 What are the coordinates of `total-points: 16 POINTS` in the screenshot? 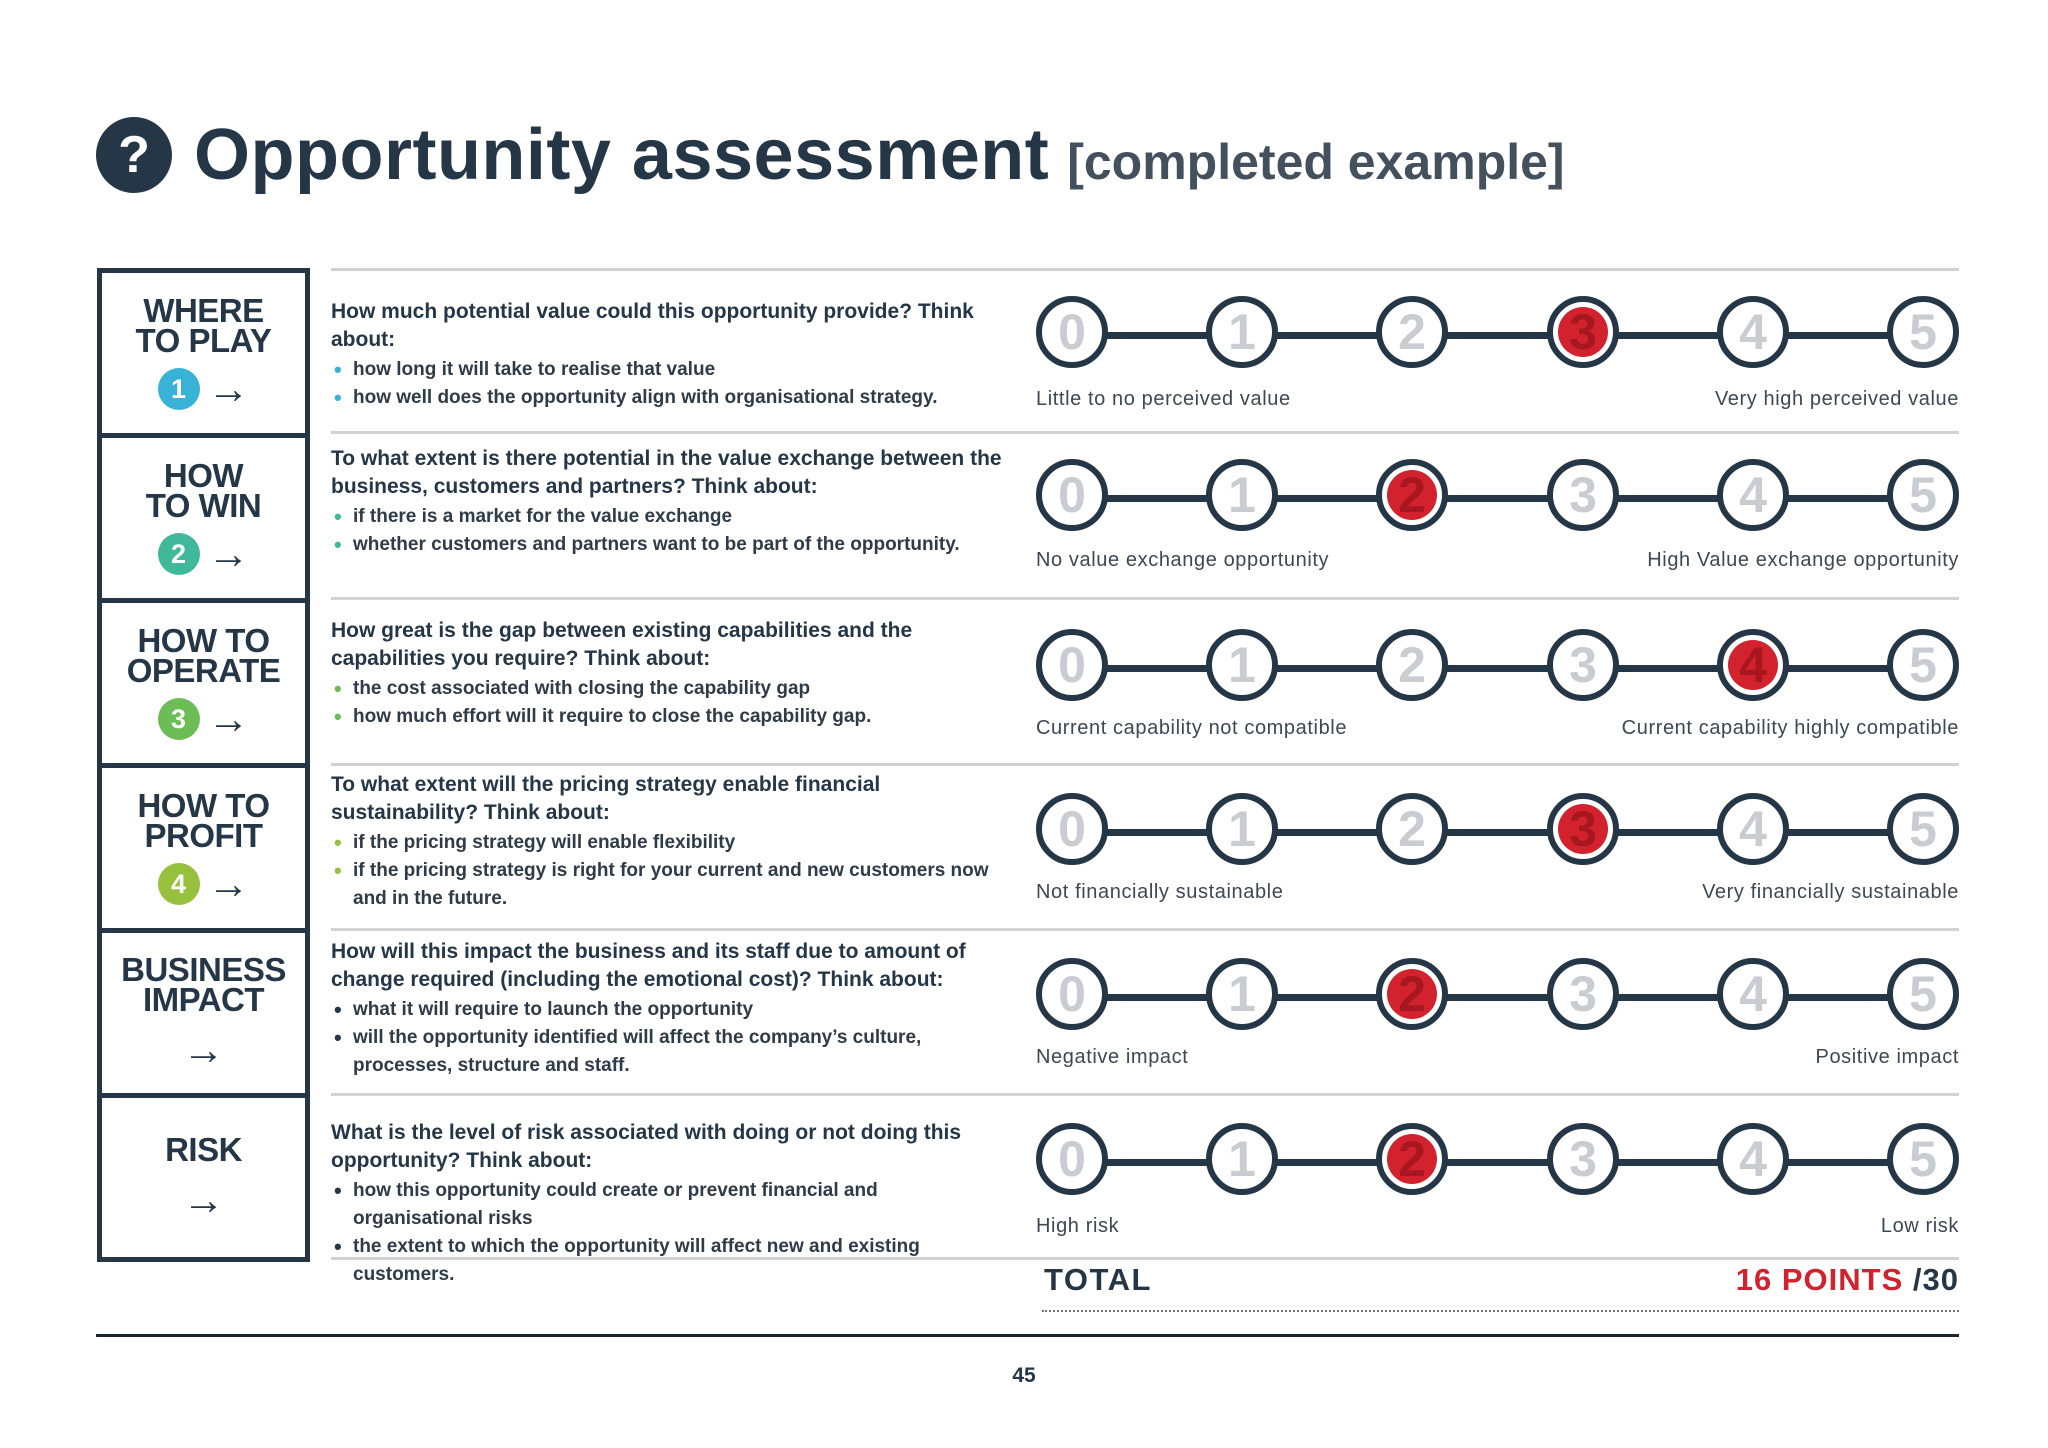 It's located at (1819, 1279).